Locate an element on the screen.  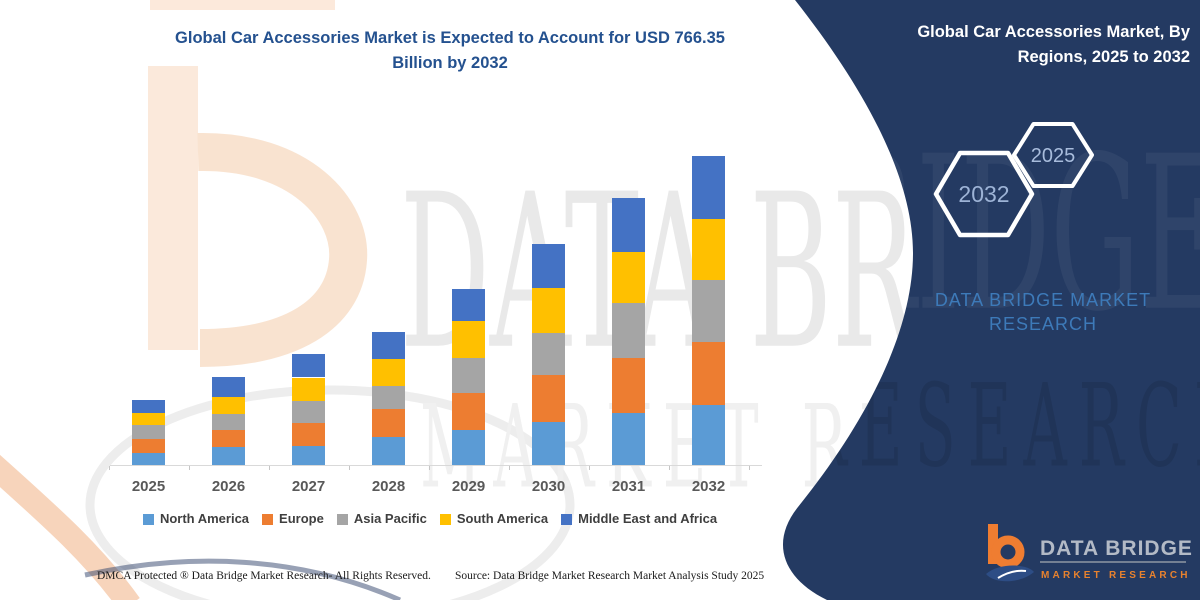
legend-label: Europe is located at coordinates (301, 518).